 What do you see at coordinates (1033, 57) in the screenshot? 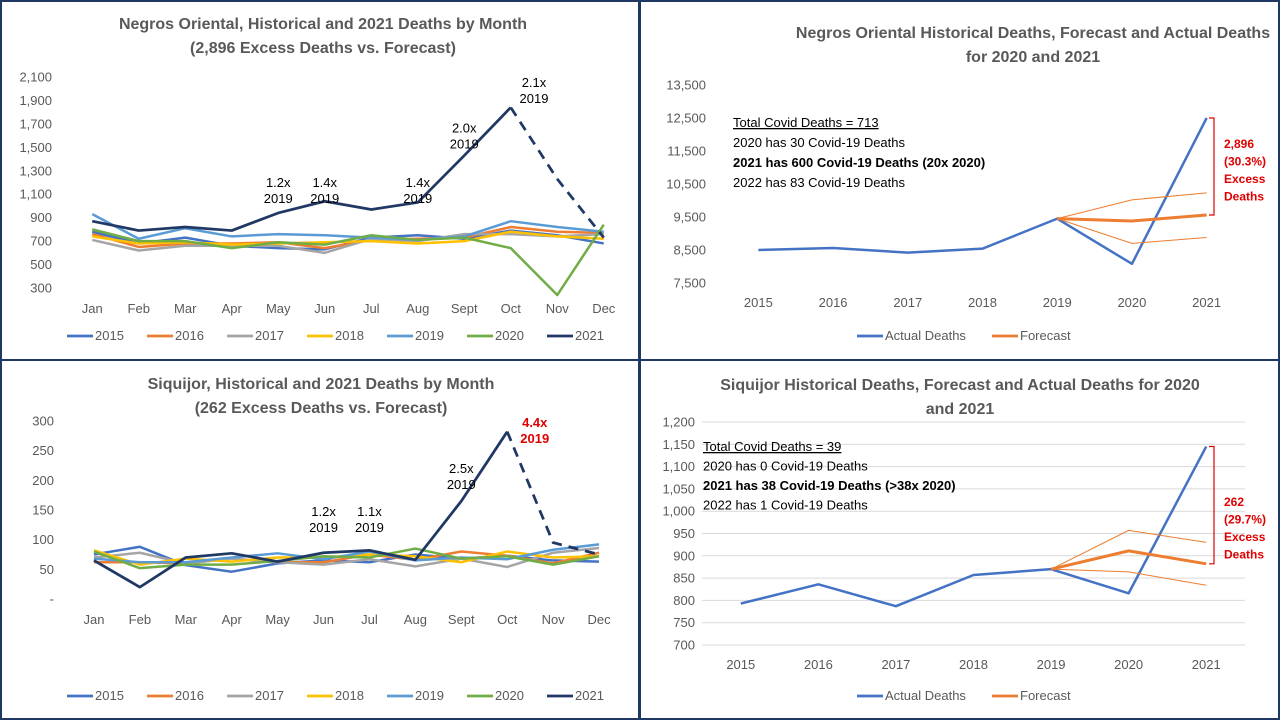
I see `chart-title-line-2: for 2020 and 2021` at bounding box center [1033, 57].